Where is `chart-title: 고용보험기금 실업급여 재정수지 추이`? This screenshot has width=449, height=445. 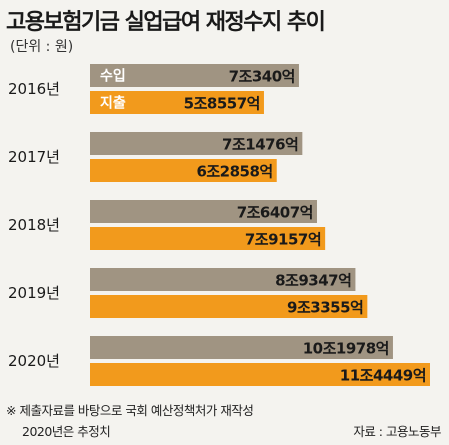
chart-title: 고용보험기금 실업급여 재정수지 추이 is located at coordinates (166, 22).